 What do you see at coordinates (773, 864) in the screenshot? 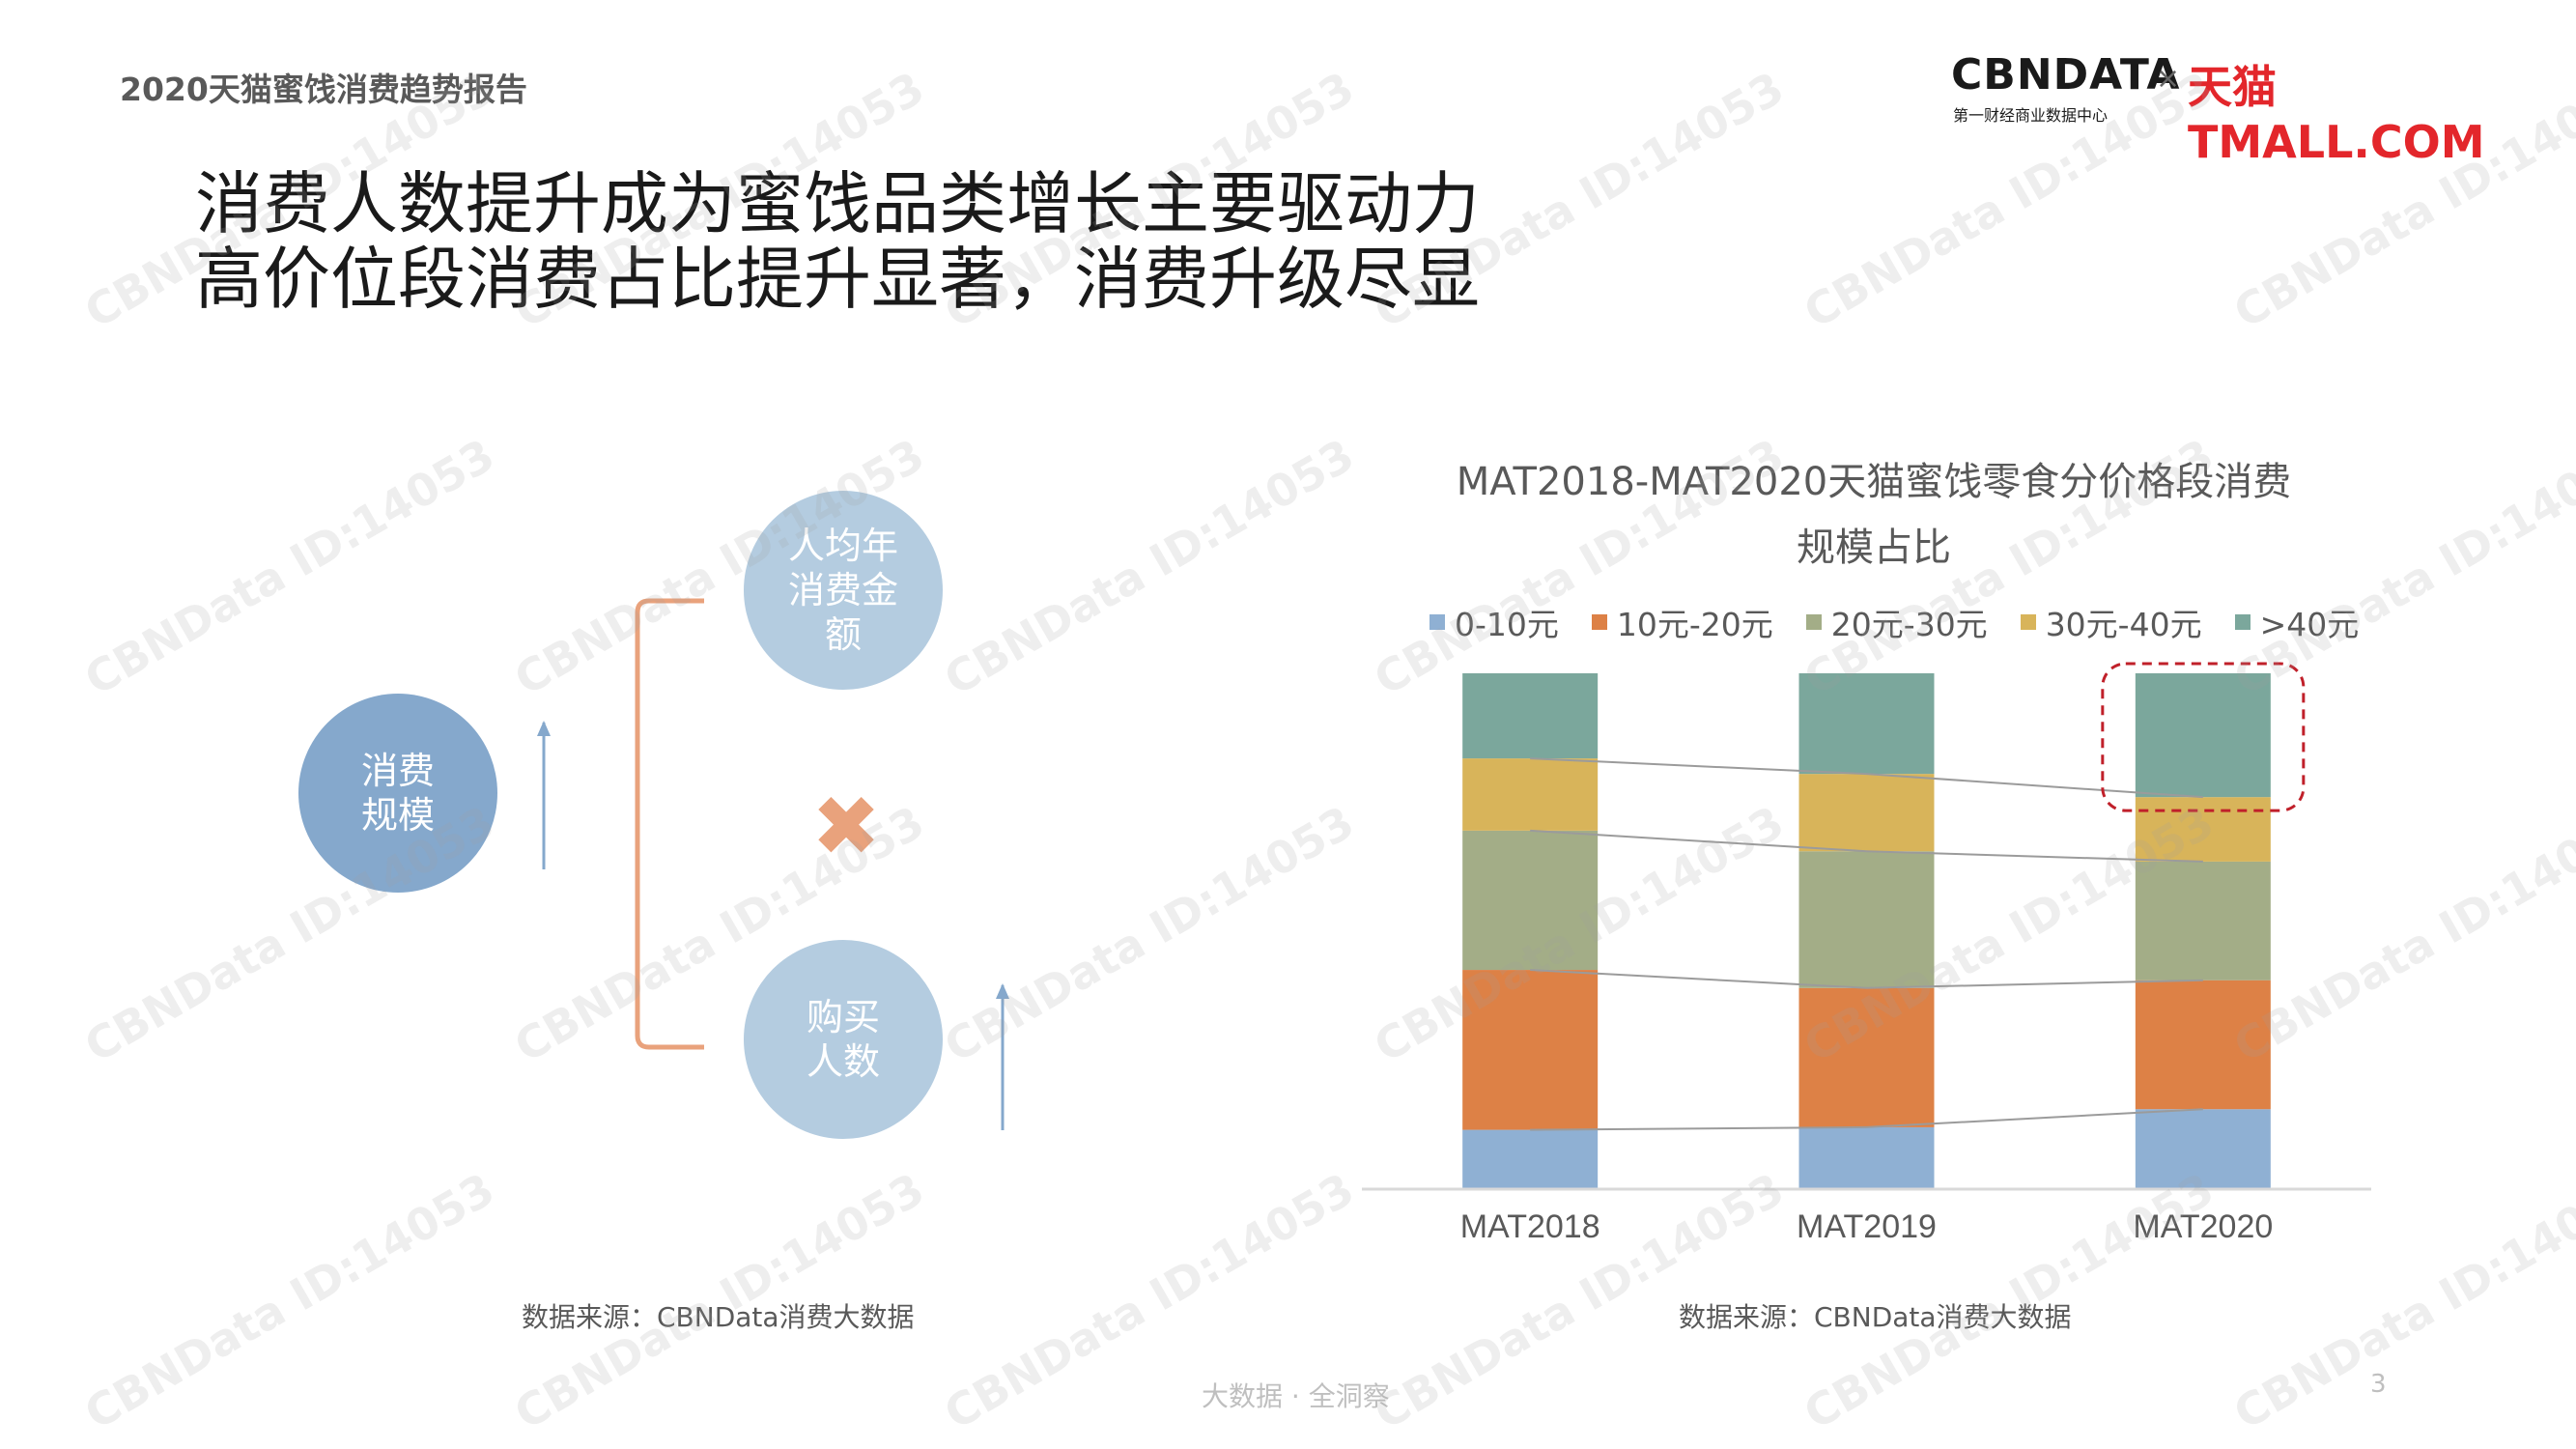
I see `diagram-connectors` at bounding box center [773, 864].